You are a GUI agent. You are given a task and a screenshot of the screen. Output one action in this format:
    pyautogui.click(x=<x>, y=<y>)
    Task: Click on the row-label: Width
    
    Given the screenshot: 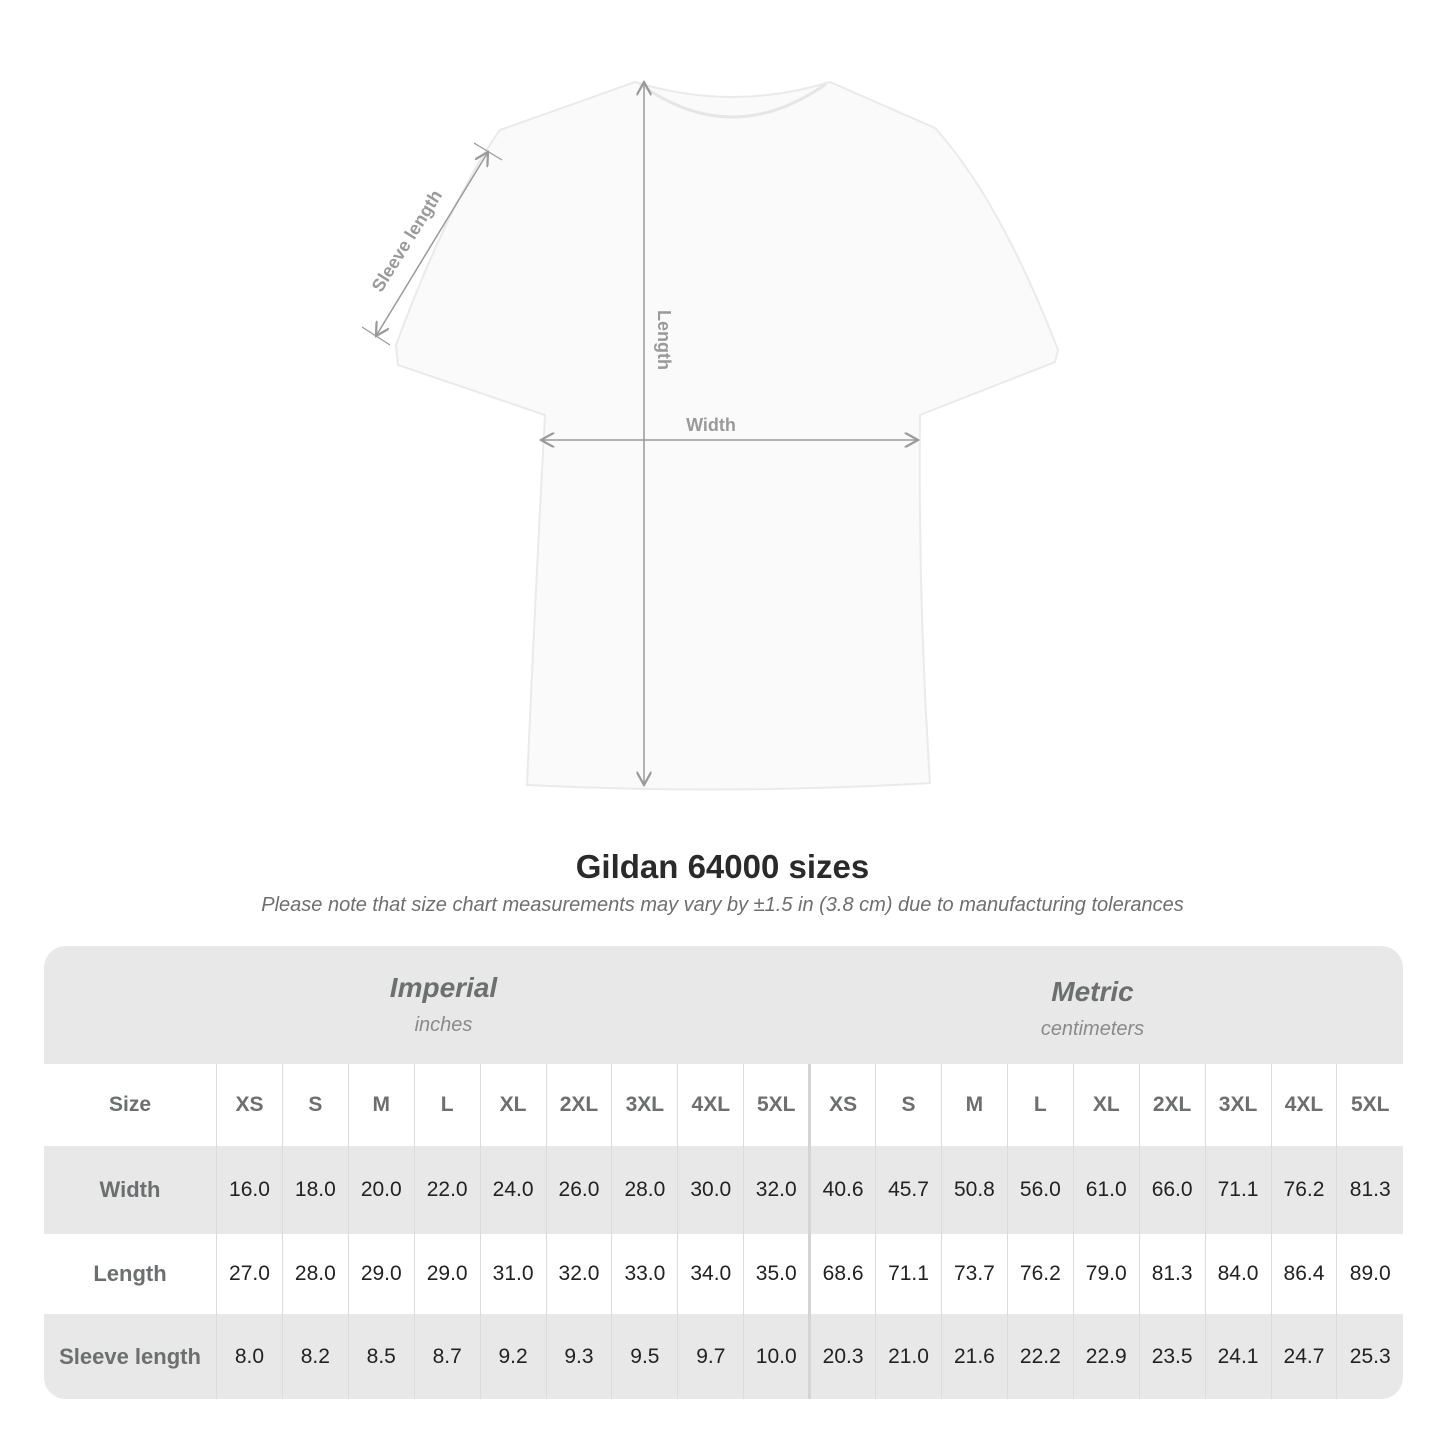 What is the action you would take?
    pyautogui.click(x=130, y=1189)
    